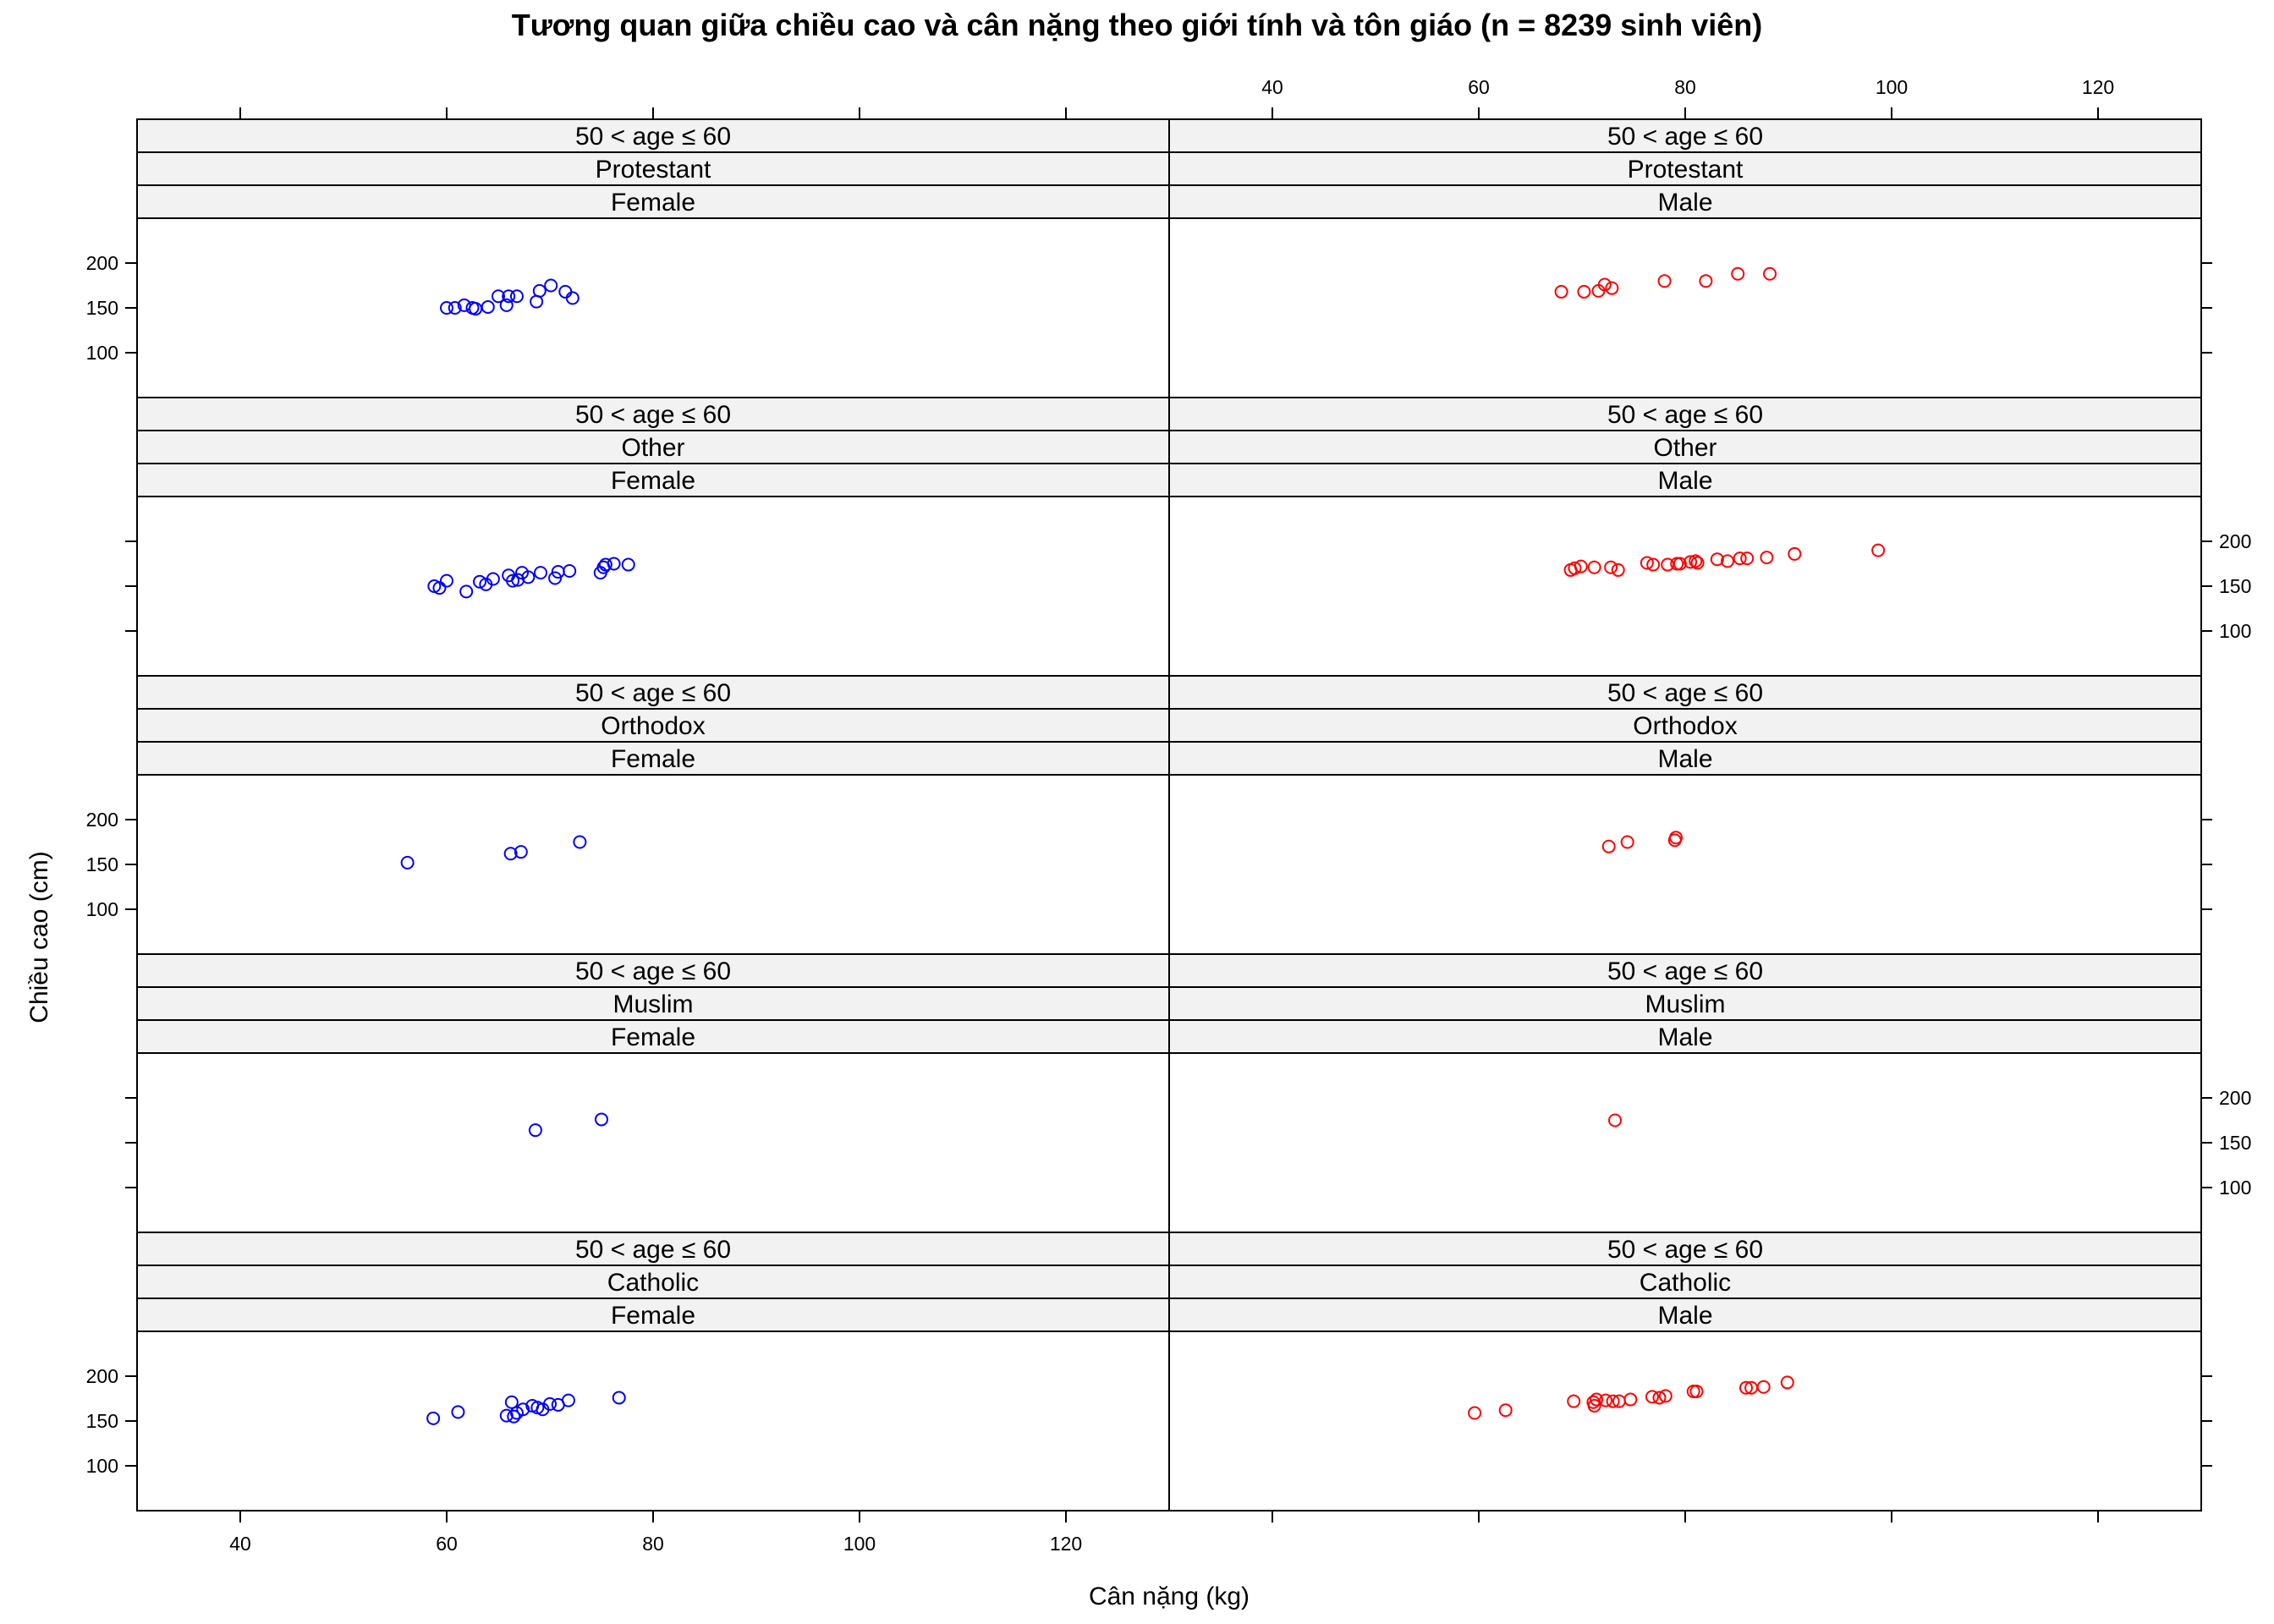 The height and width of the screenshot is (1624, 2274). Describe the element at coordinates (447, 1544) in the screenshot. I see `x-tick-label: 60` at that location.